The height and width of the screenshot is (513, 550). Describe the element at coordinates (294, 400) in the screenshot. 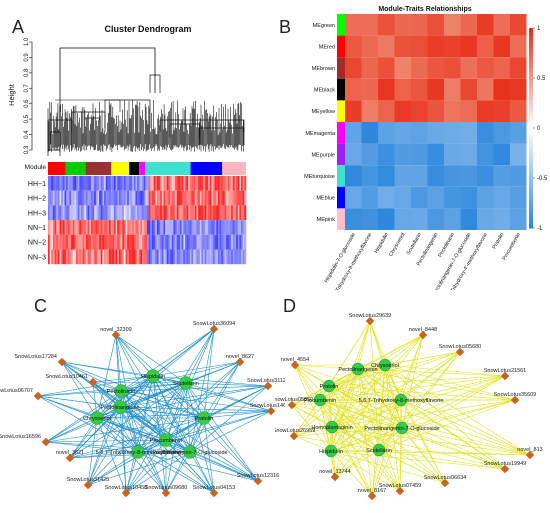

I see `gene-node-label: SnowLotus05550` at that location.